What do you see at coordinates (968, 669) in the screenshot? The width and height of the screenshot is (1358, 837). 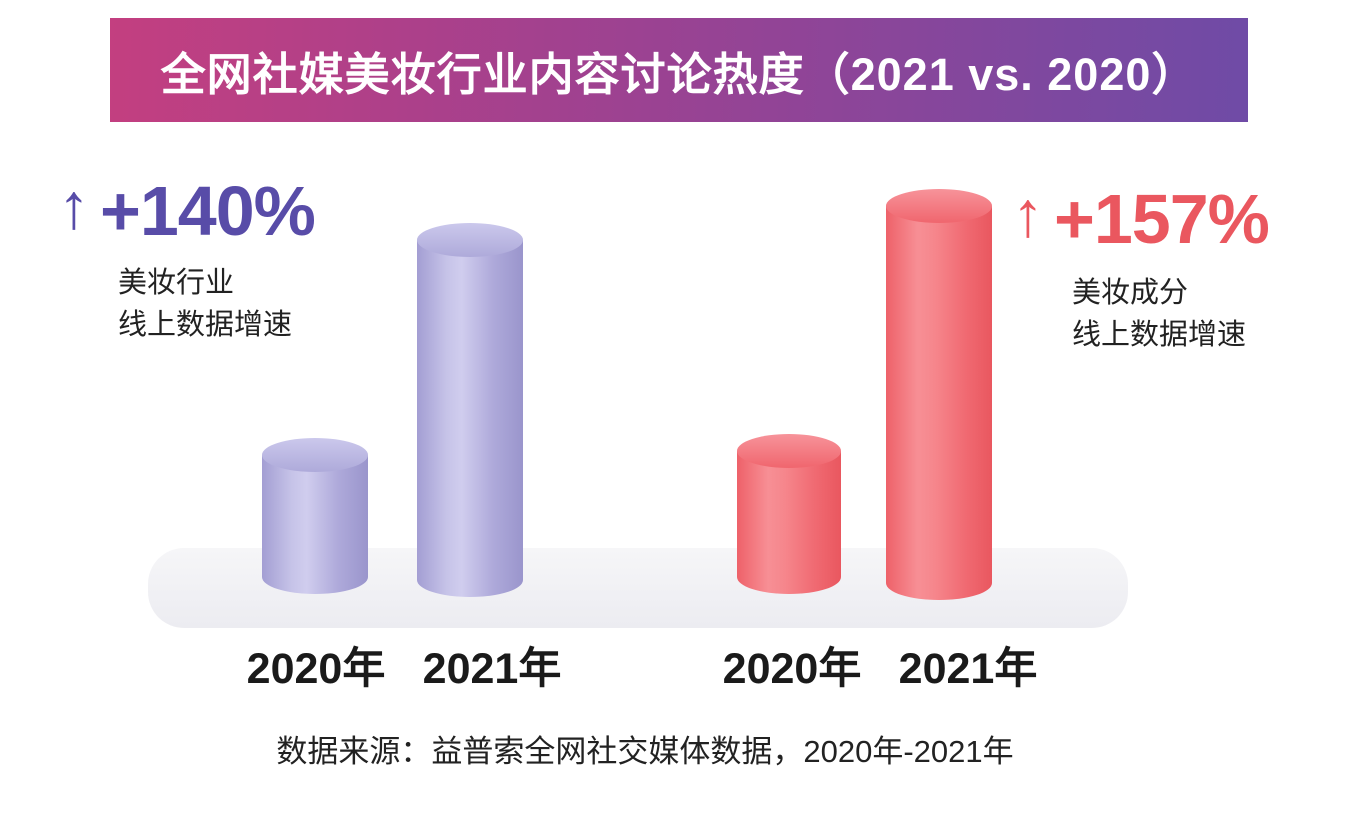 I see `xaxis-label-ingredient-2021: 2021年` at bounding box center [968, 669].